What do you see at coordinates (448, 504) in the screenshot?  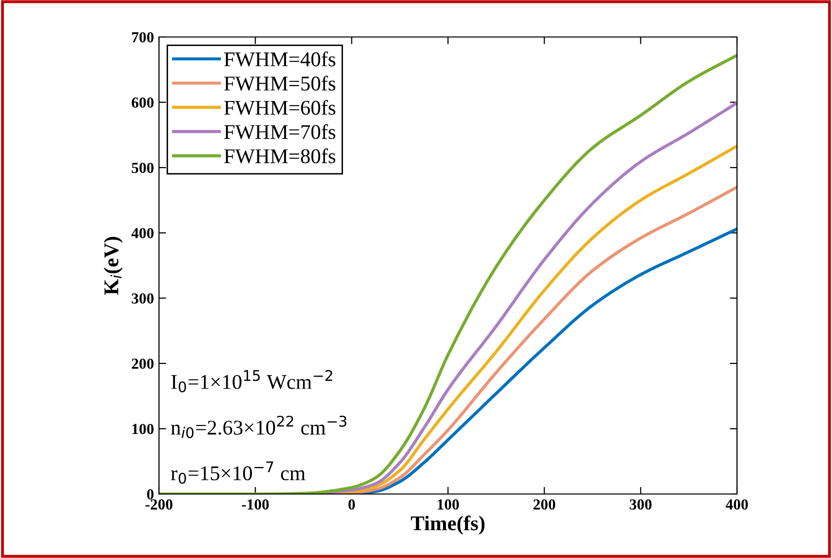 I see `x-tick-label: 100` at bounding box center [448, 504].